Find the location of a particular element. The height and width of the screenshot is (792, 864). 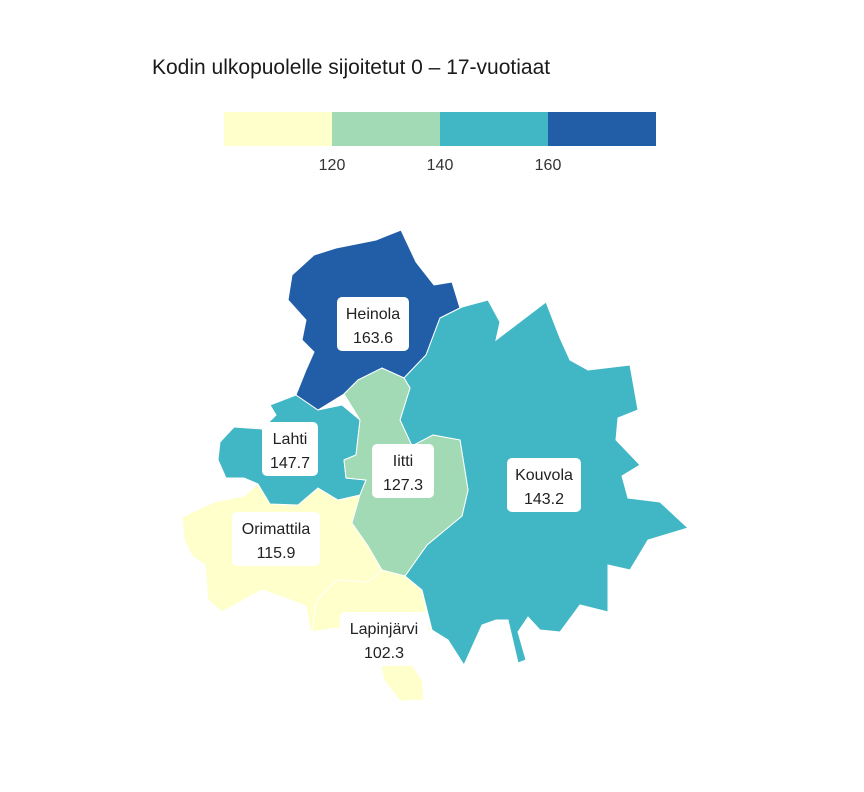

label-iitti: Iitti 127.3 is located at coordinates (403, 471).